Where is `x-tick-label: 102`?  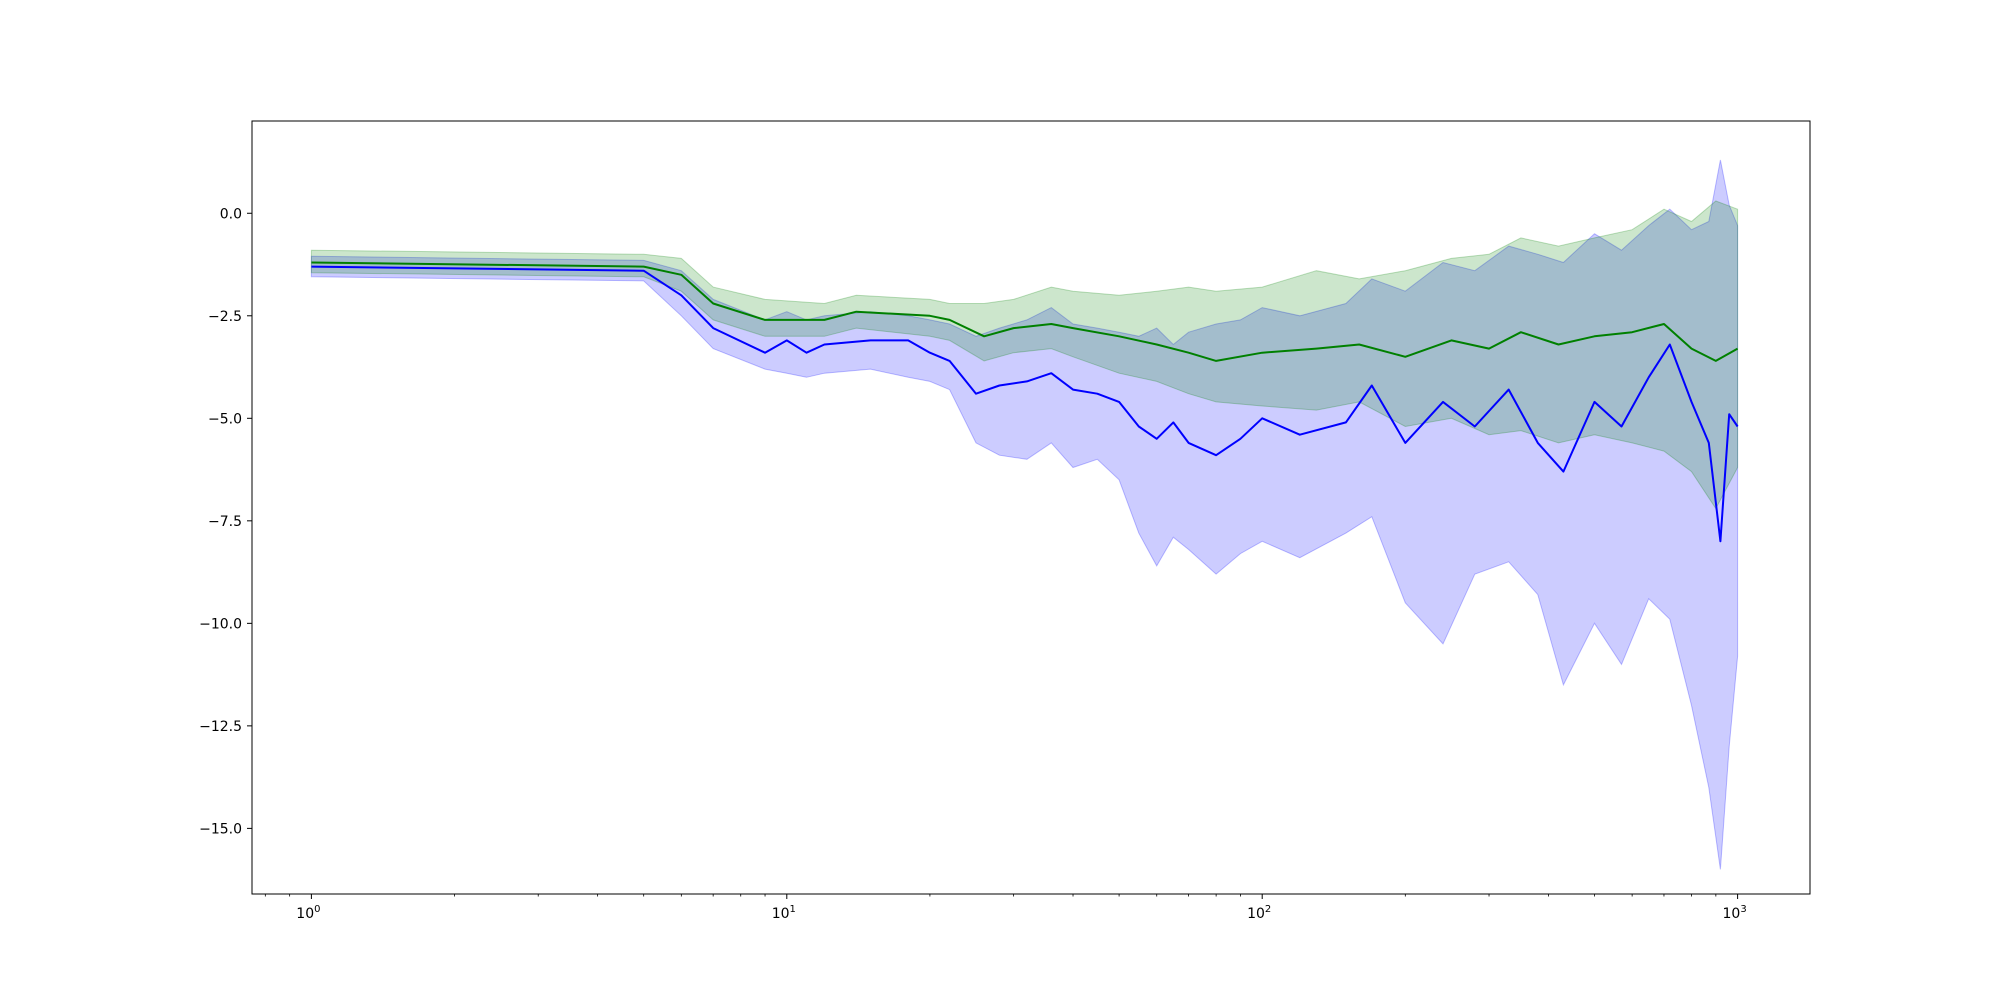
x-tick-label: 102 is located at coordinates (1259, 913).